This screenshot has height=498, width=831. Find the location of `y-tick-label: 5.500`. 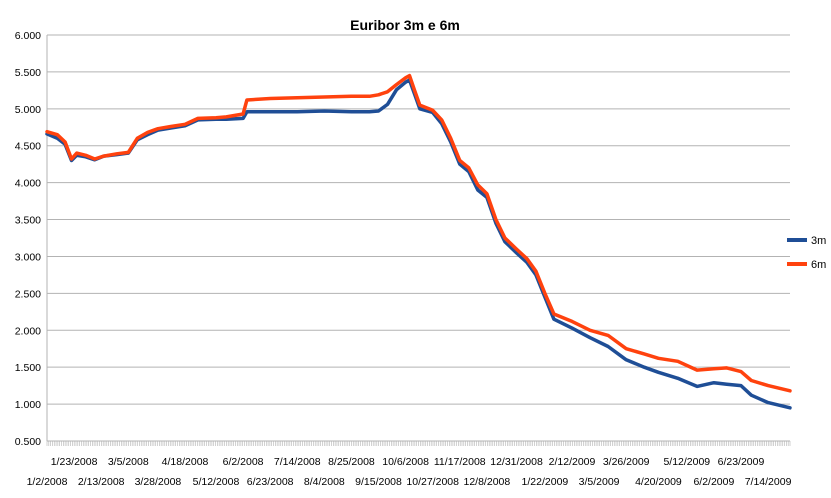

y-tick-label: 5.500 is located at coordinates (28, 73).